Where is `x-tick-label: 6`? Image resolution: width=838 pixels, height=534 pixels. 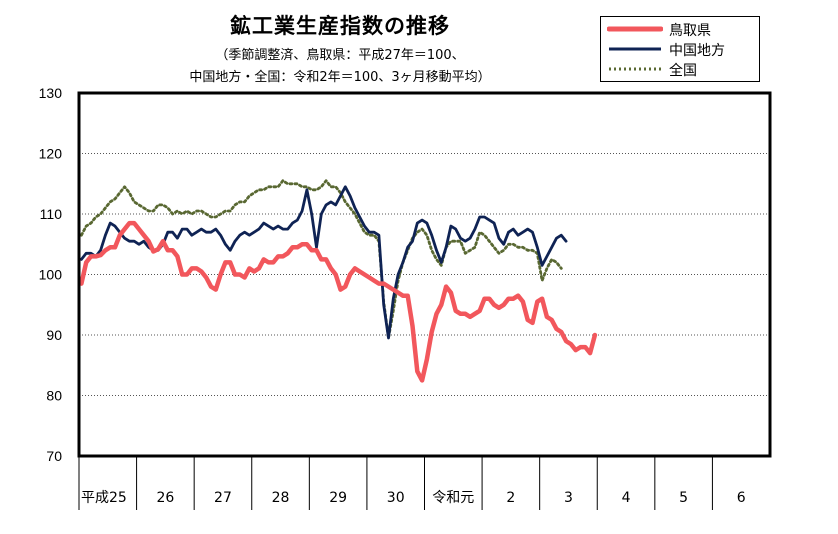
x-tick-label: 6 is located at coordinates (741, 498).